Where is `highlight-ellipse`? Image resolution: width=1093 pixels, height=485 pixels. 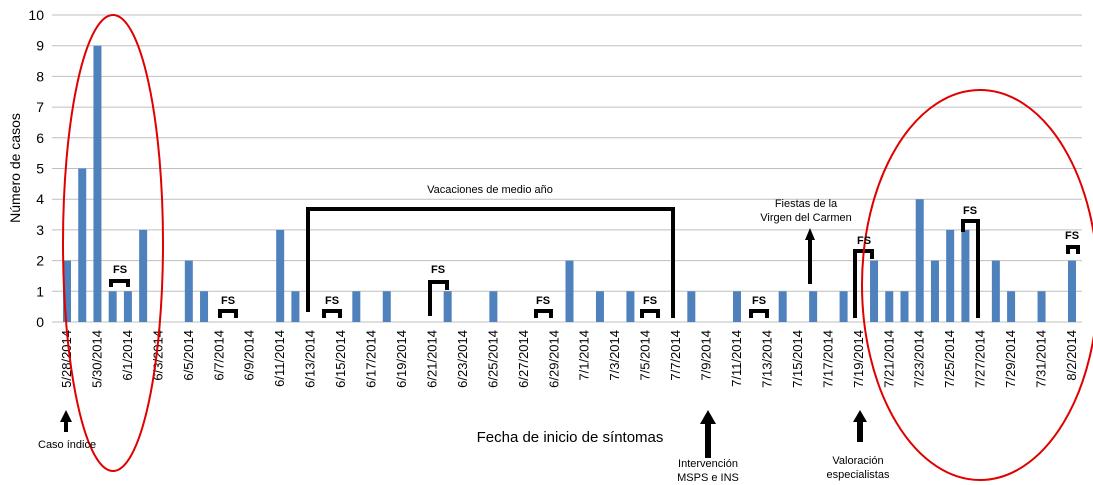 highlight-ellipse is located at coordinates (113, 243).